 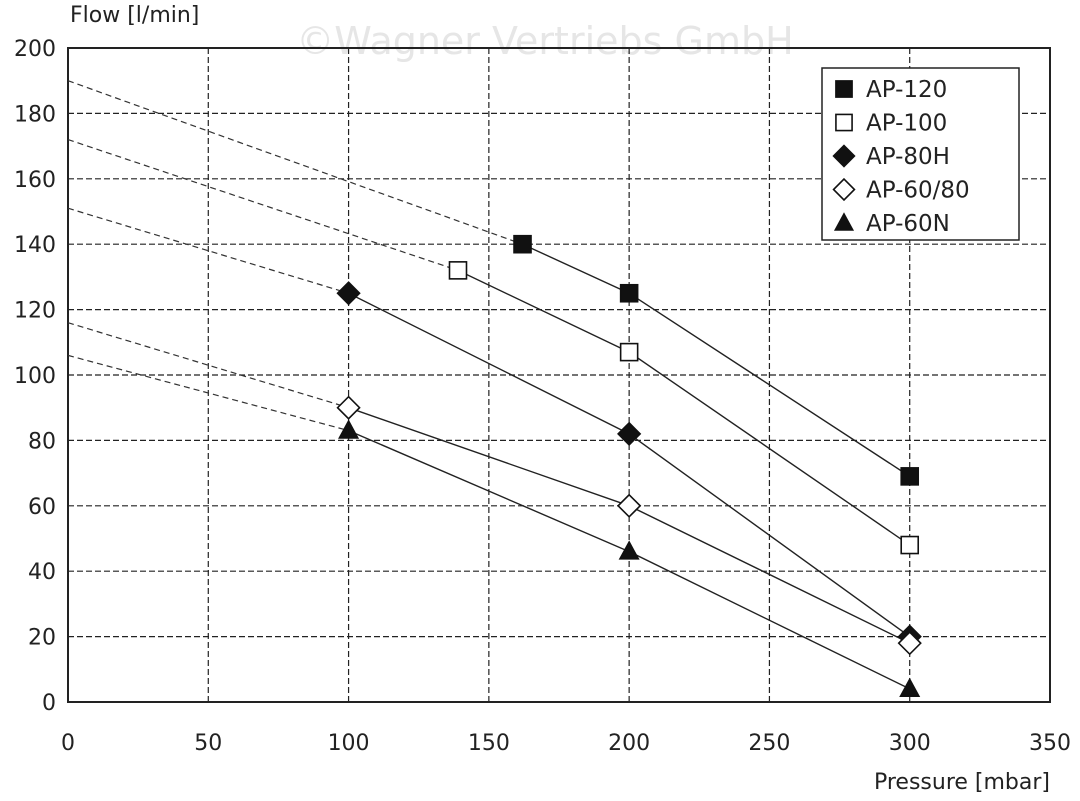 I want to click on x-tick-label: 0, so click(x=68, y=743).